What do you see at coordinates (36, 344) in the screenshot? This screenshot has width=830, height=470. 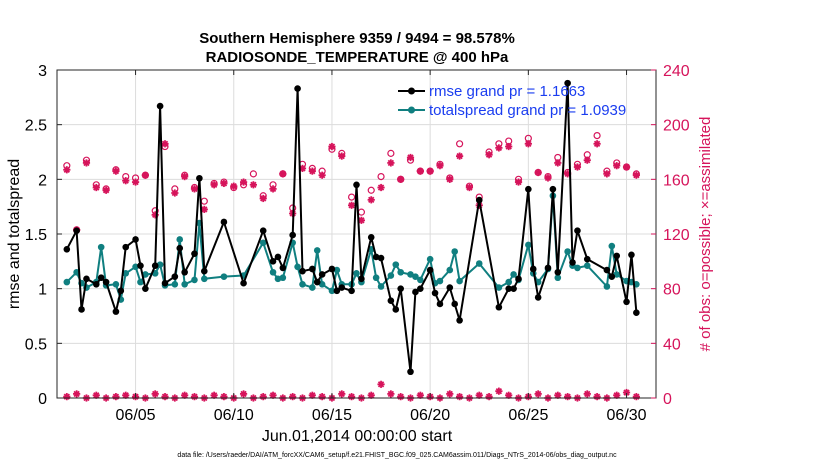 I see `y-tick-label: 0.5` at bounding box center [36, 344].